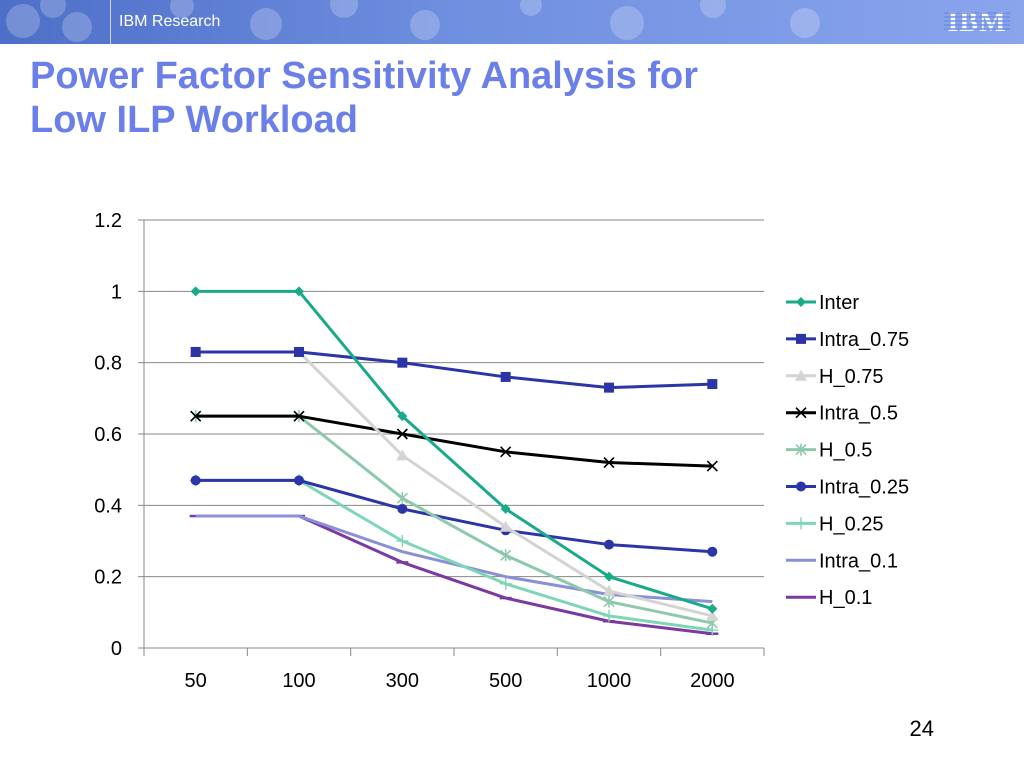  I want to click on y-tick-label: 1, so click(116, 292).